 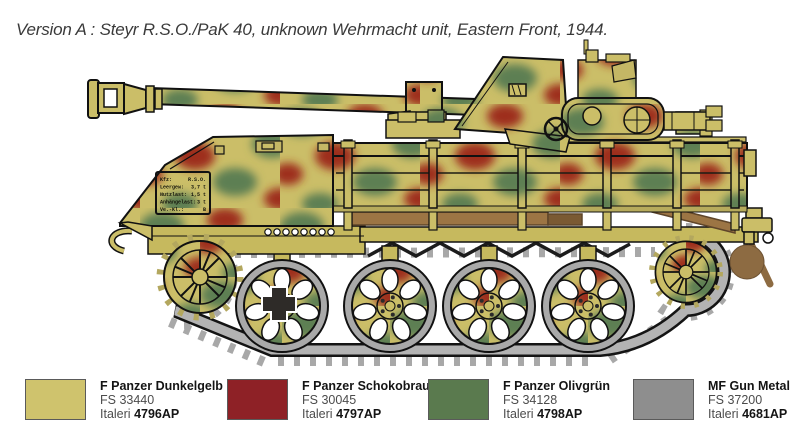 I want to click on vision-port, so click(x=517, y=90).